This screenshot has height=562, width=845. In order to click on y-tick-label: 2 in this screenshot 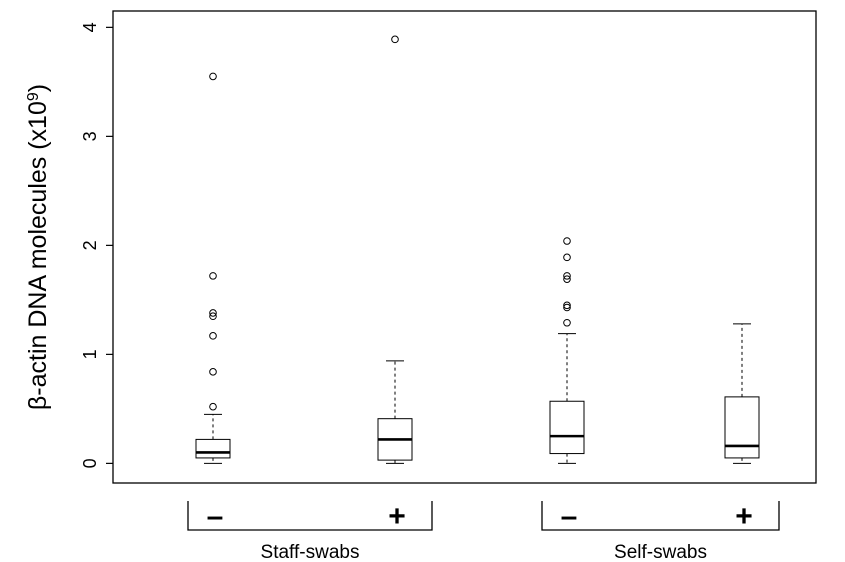, I will do `click(90, 245)`.